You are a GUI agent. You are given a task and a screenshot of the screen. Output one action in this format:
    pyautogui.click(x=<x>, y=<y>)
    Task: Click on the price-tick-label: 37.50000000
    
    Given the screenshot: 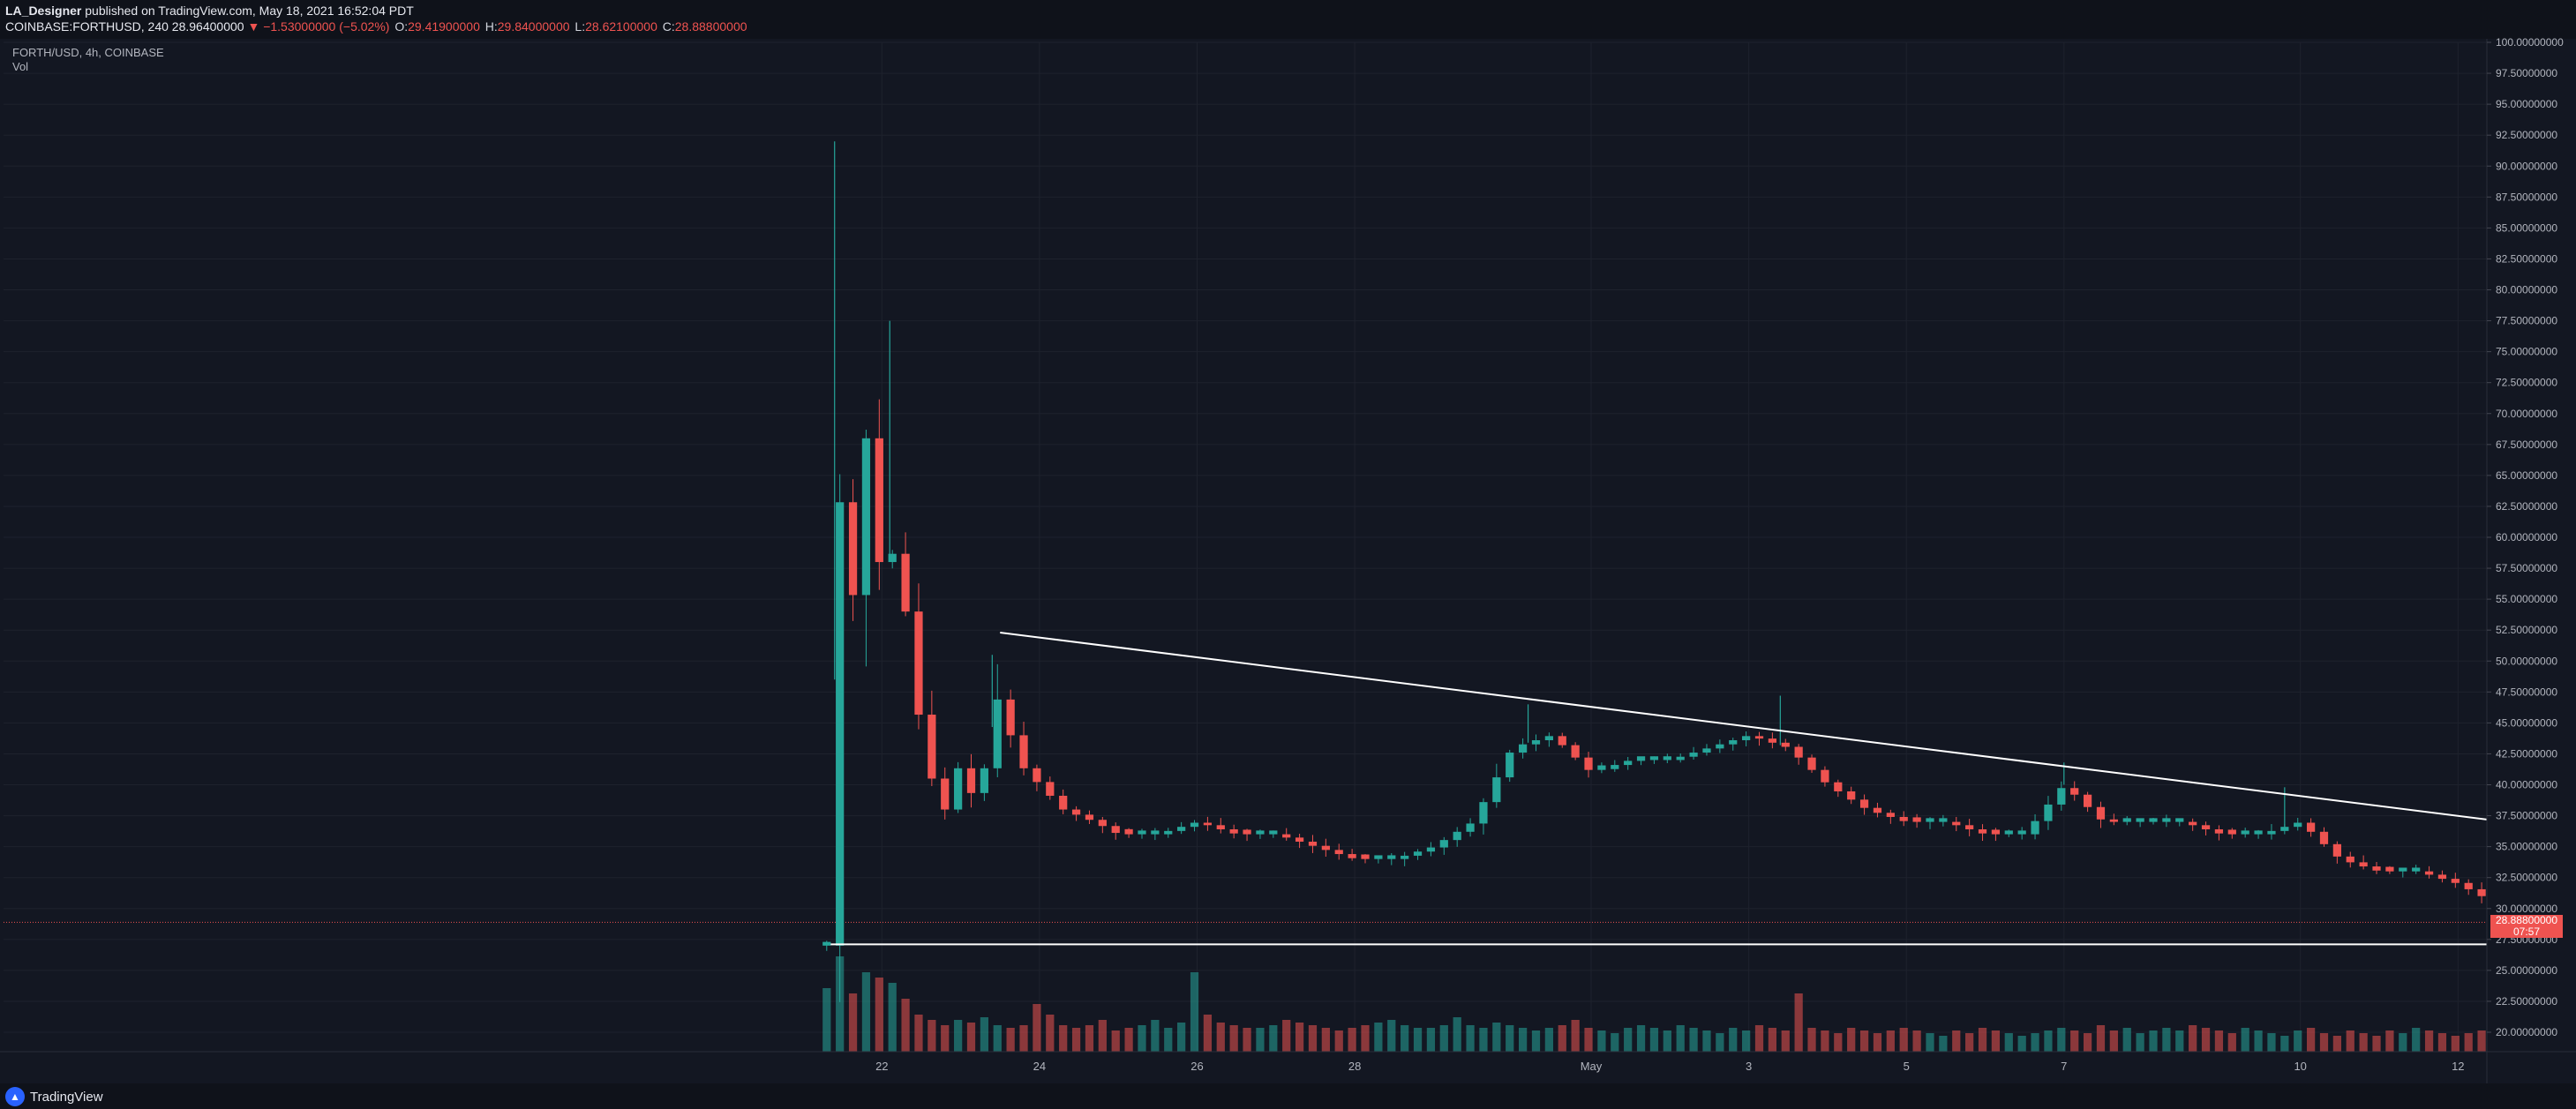 What is the action you would take?
    pyautogui.click(x=2526, y=816)
    